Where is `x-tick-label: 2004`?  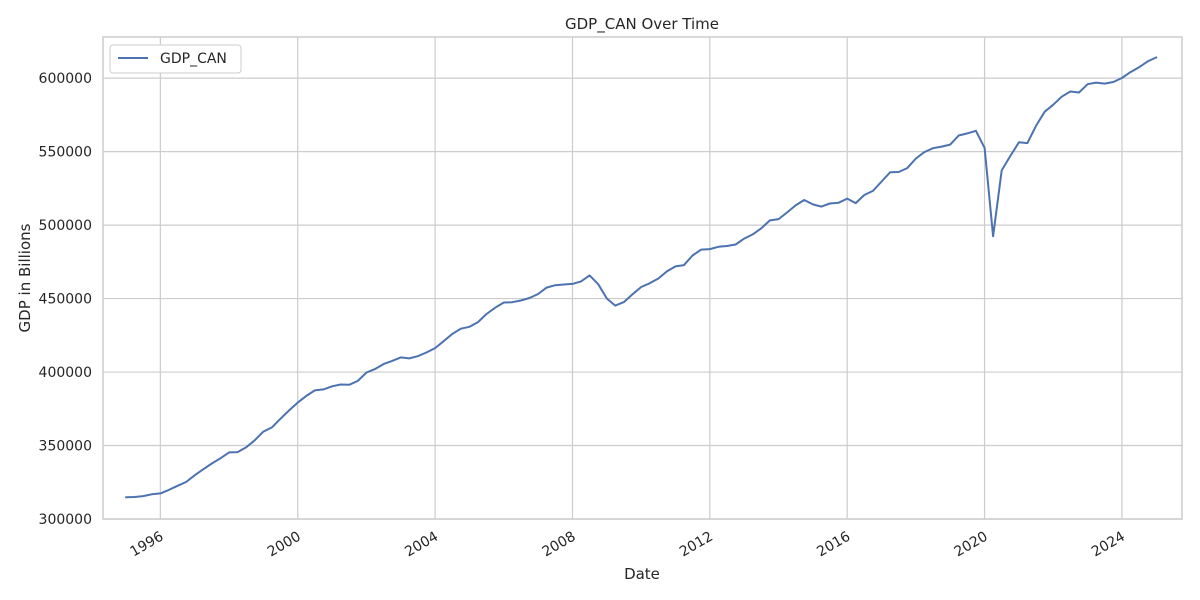
x-tick-label: 2004 is located at coordinates (421, 545).